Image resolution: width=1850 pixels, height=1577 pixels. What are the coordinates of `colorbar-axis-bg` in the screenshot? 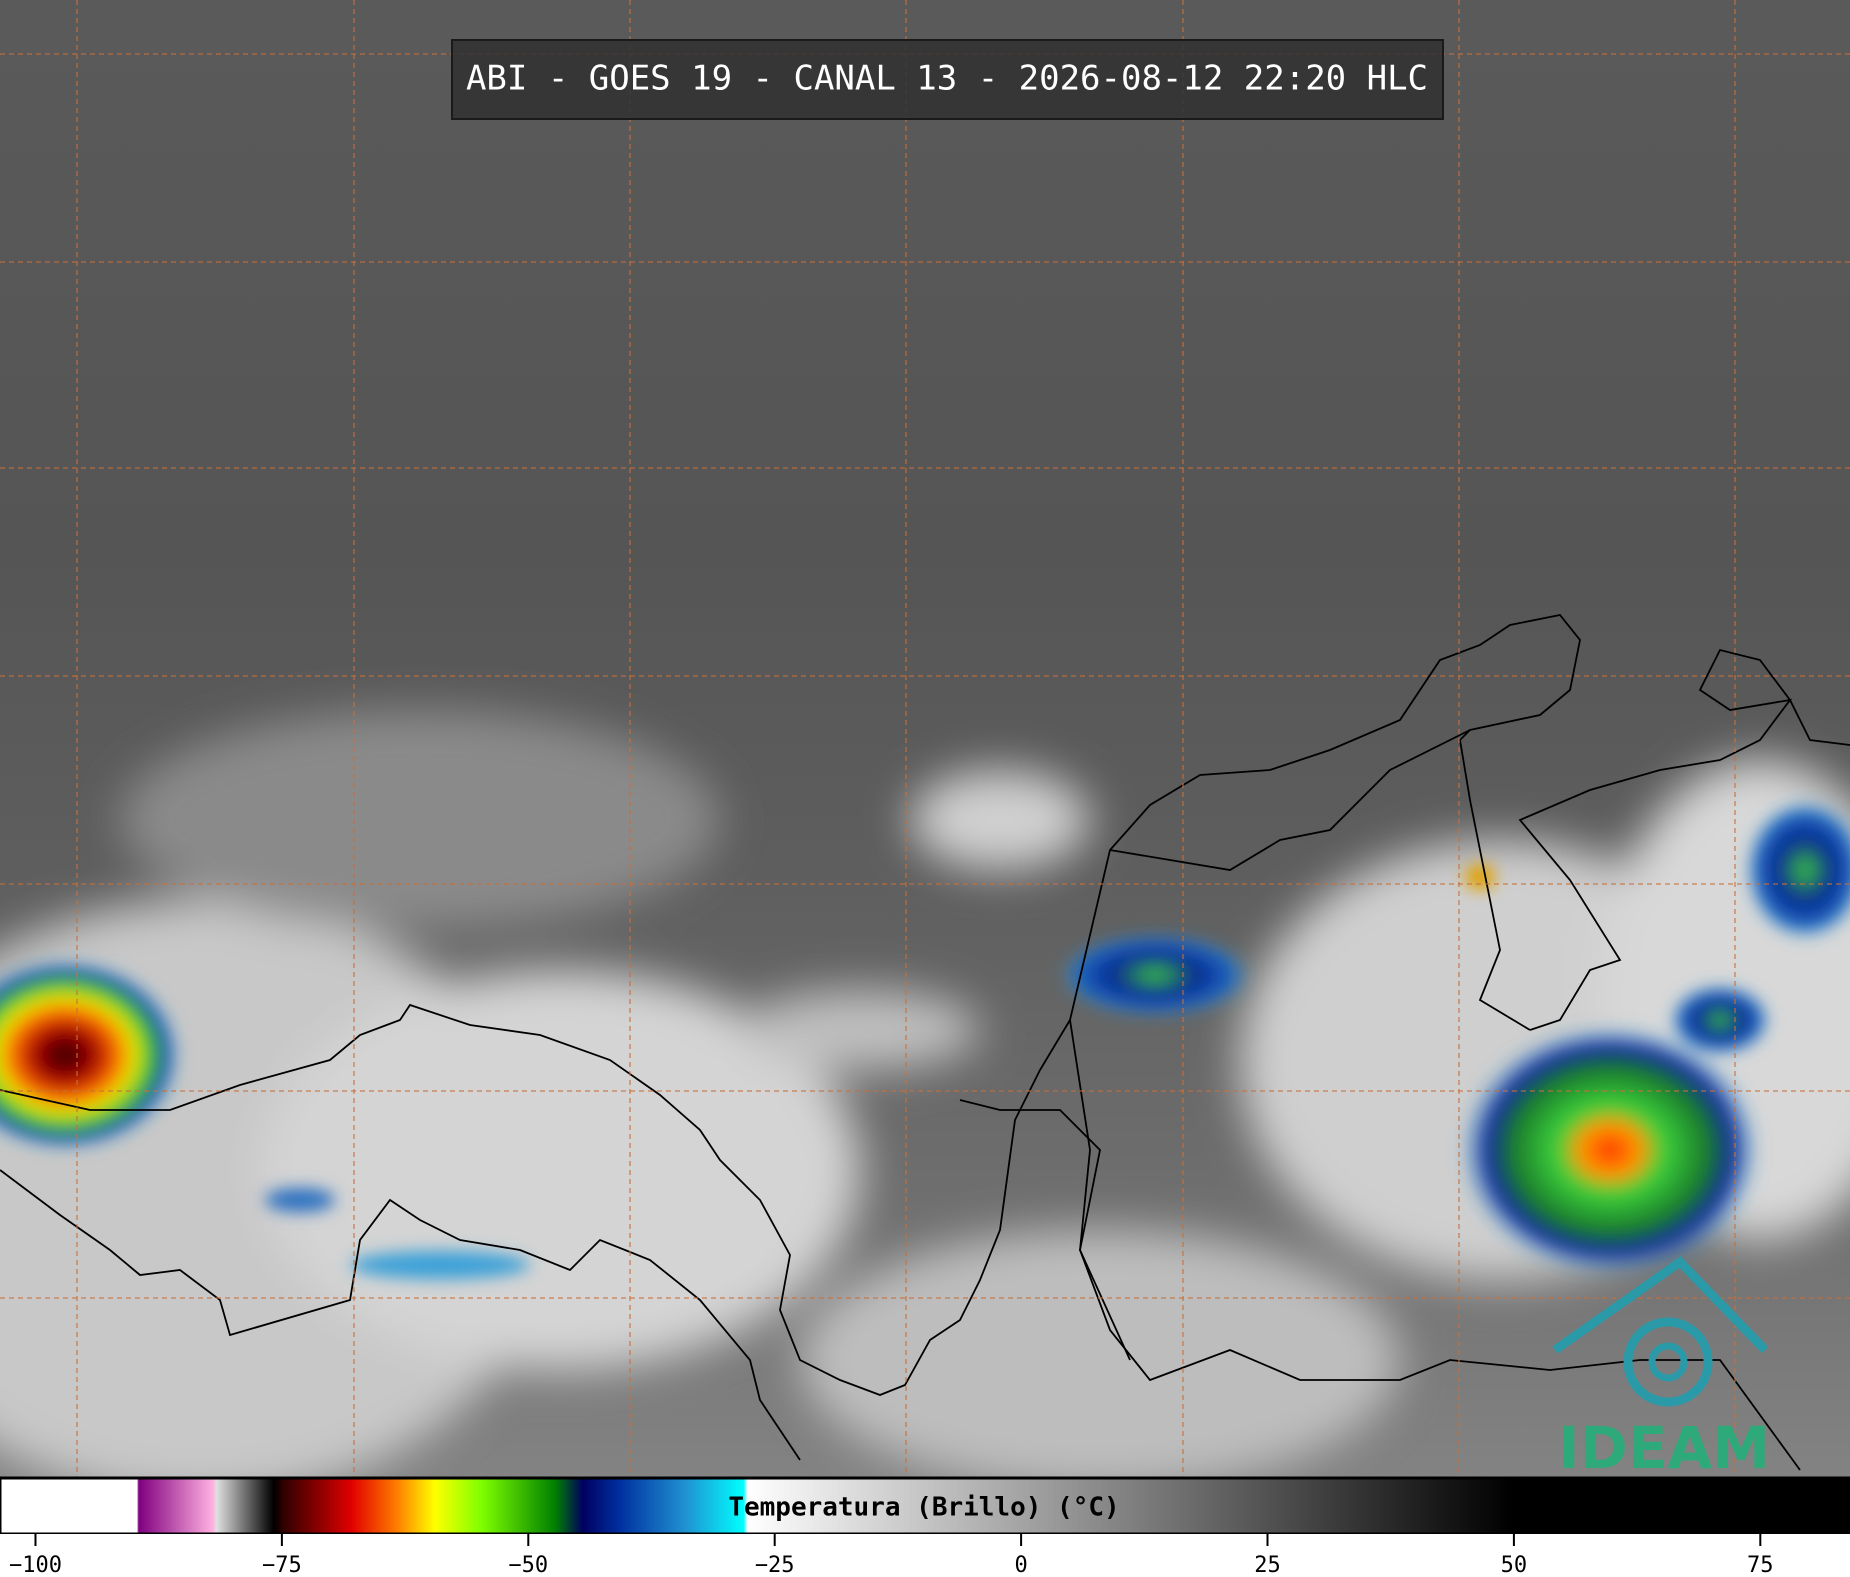 It's located at (925, 1555).